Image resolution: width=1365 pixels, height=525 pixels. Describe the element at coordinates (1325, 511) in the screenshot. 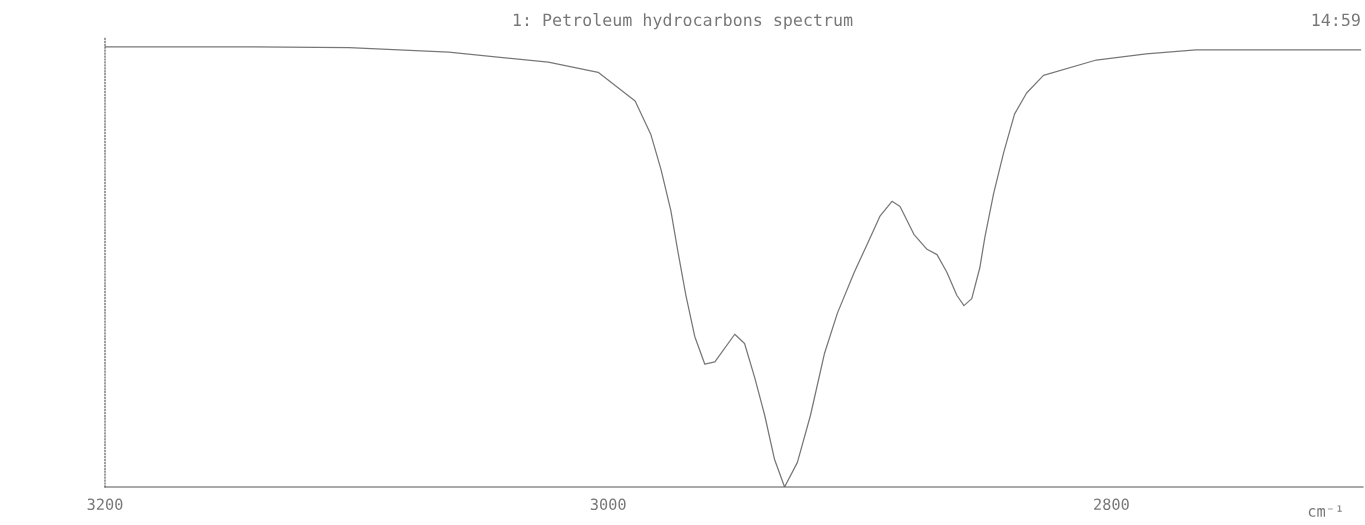

I see `x-axis-title: cm⁻¹` at that location.